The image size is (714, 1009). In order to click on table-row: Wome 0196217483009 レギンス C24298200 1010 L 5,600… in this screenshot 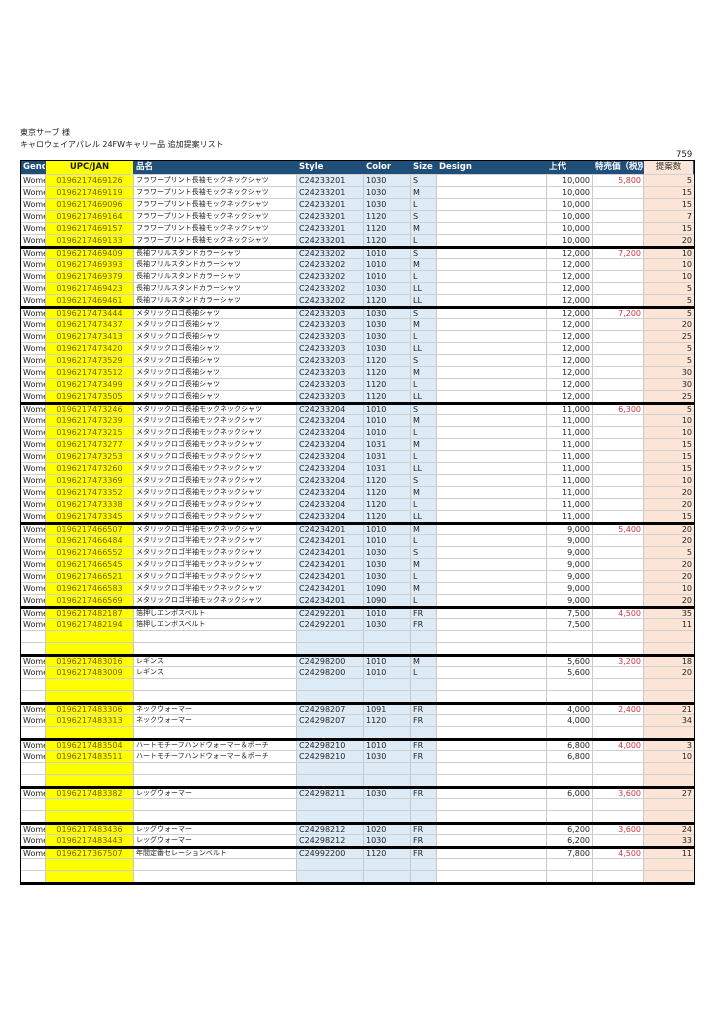, I will do `click(357, 672)`.